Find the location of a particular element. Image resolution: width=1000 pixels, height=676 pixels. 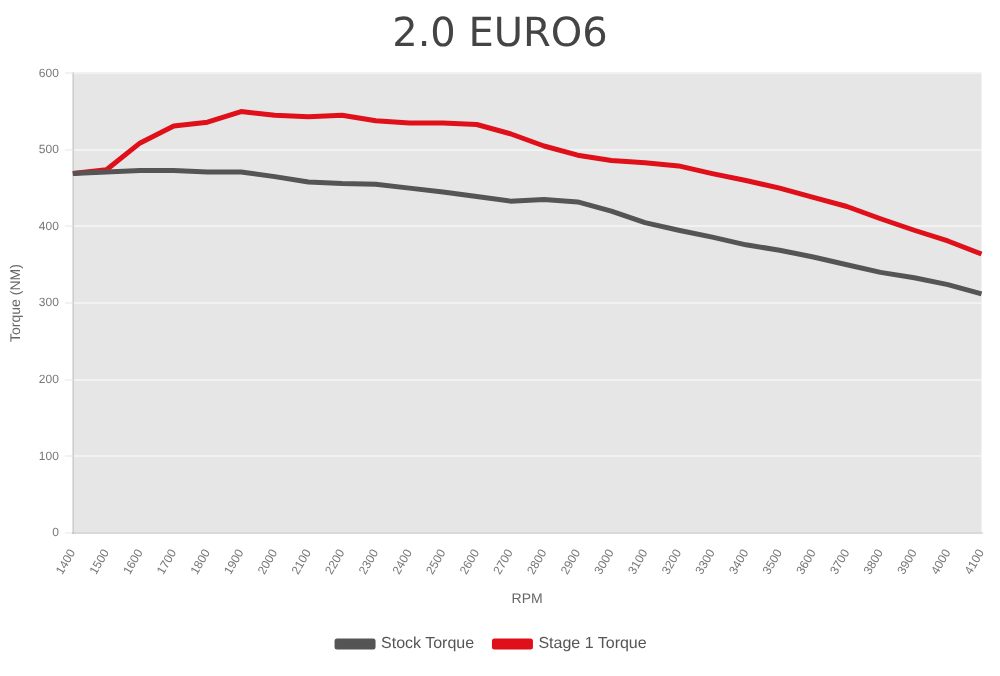

chart-title: 2.0 EURO6 is located at coordinates (500, 32).